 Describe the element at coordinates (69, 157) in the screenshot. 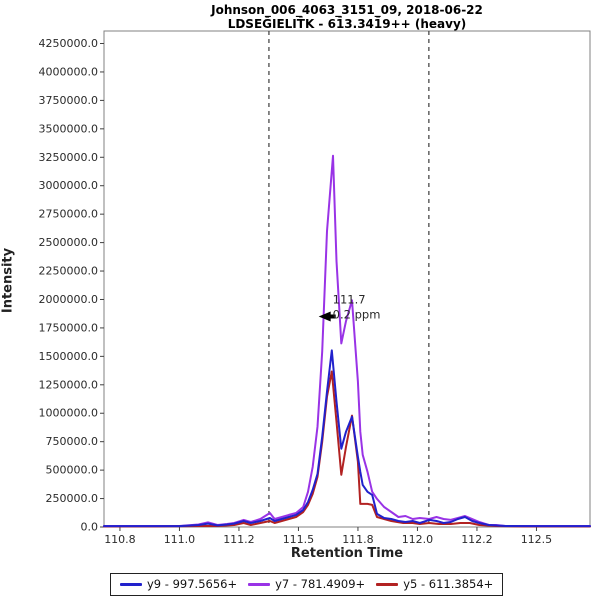

I see `y-tick-label: 3250000.0` at that location.